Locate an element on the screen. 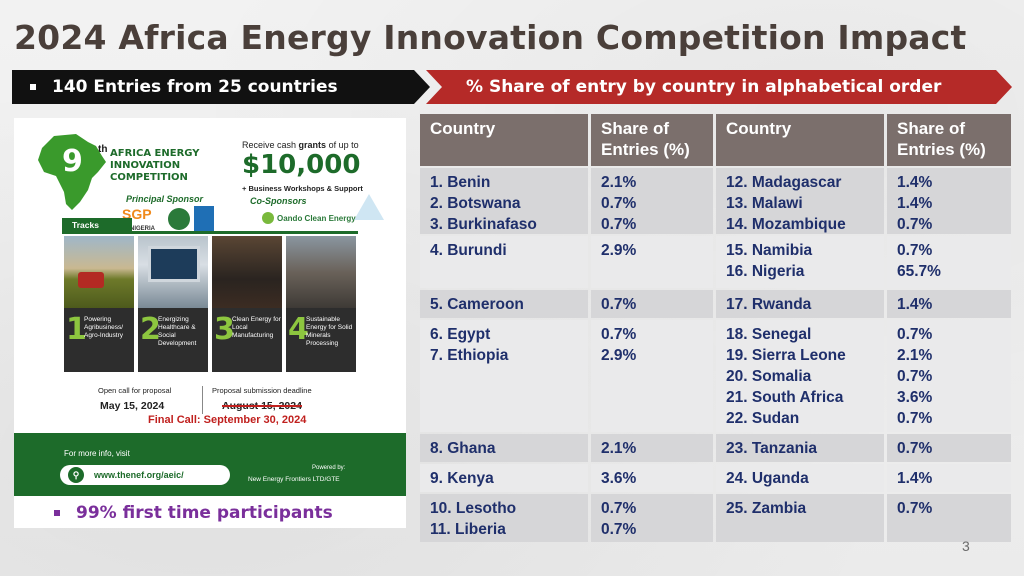  country-cell: 8. Ghana is located at coordinates (504, 448).